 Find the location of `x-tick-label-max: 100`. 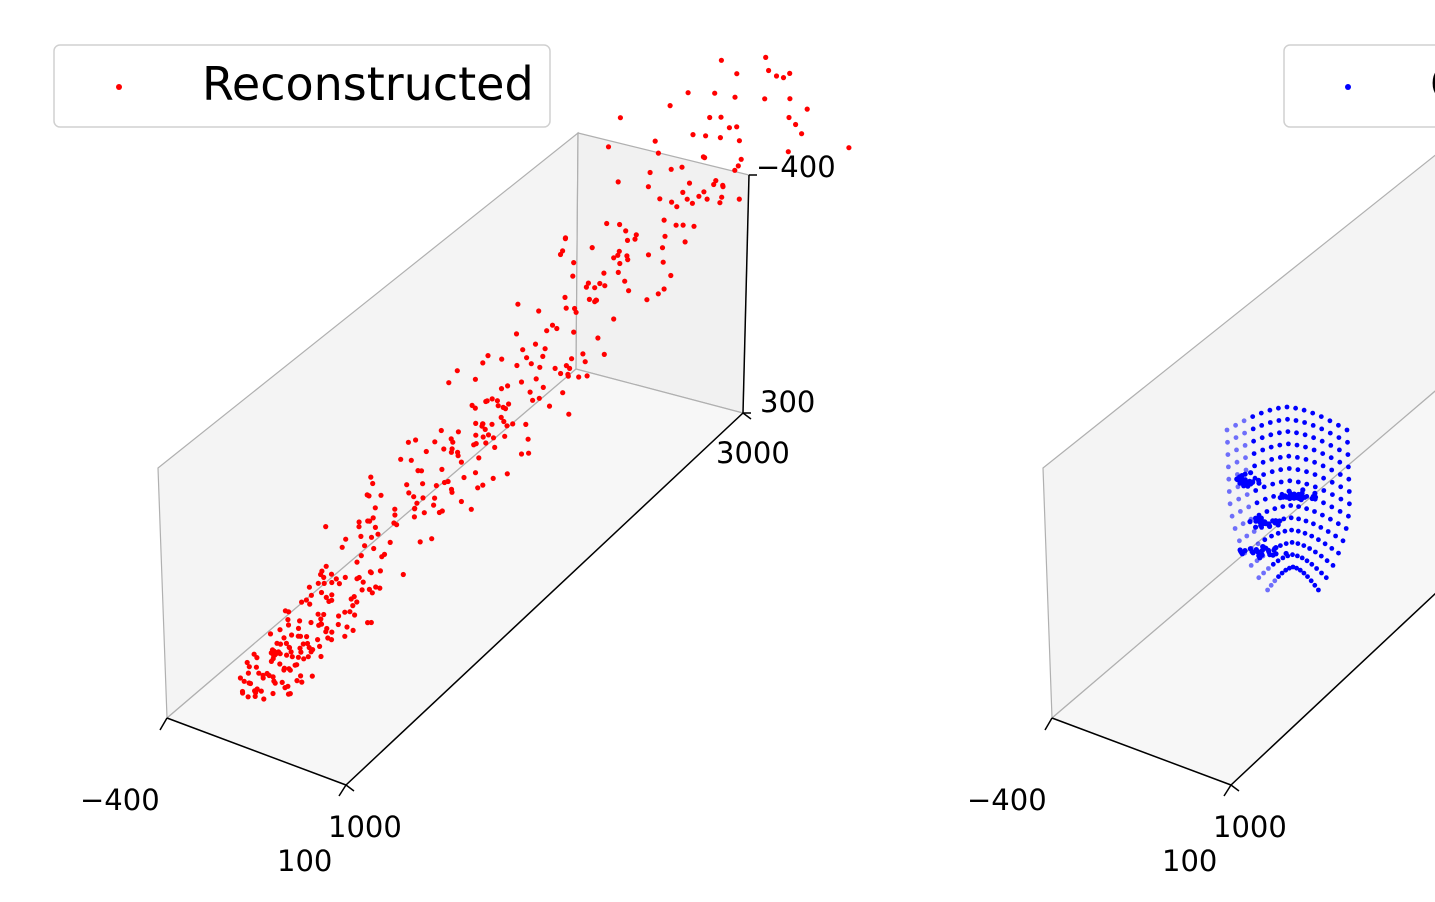

x-tick-label-max: 100 is located at coordinates (304, 861).